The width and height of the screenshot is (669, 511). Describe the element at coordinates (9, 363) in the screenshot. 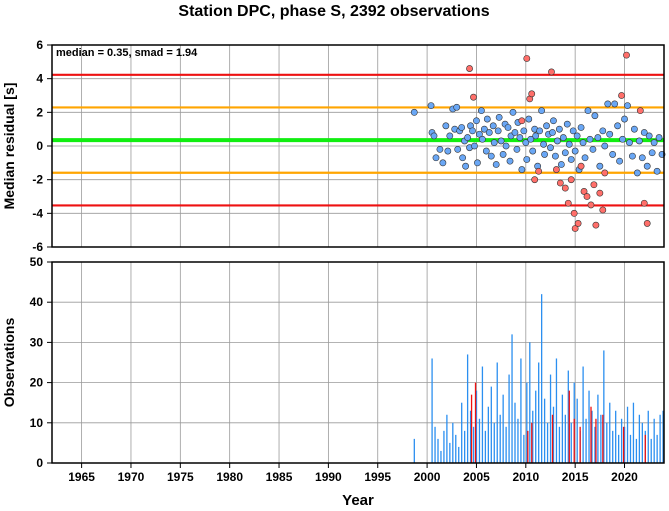

I see `observations-y-axis-label: Observations` at that location.